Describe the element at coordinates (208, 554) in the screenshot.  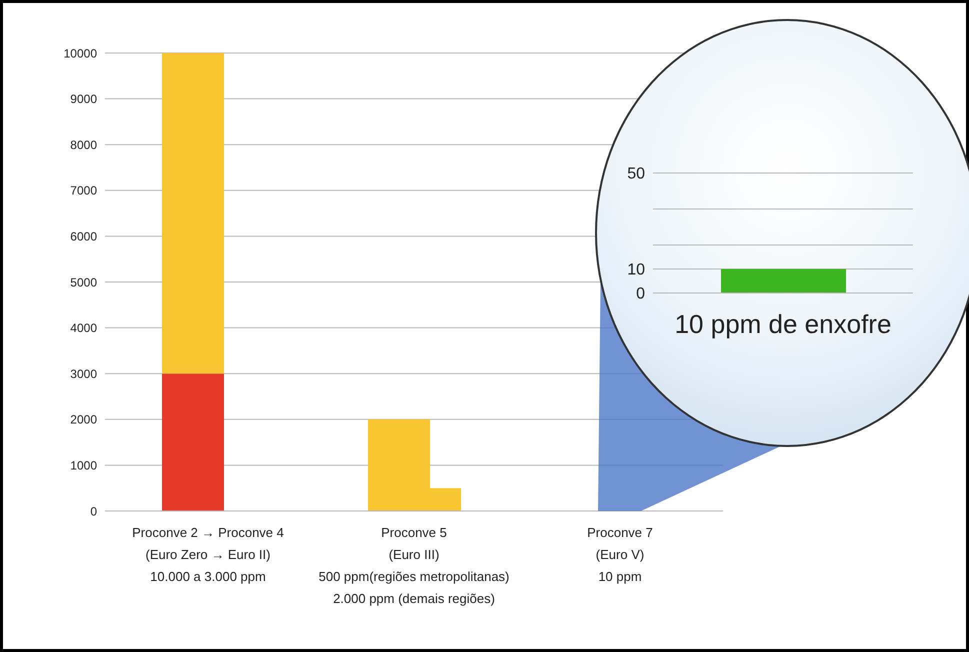
I see `x-tick-label: Proconve 2 → Proconve 4 (Euro Zero → Euro II) 10.000 a 3.000 ppm` at that location.